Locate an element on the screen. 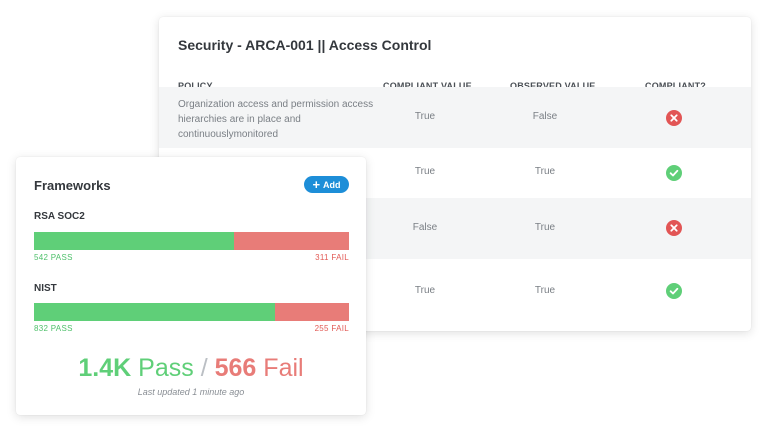  frameworks-title: Frameworks is located at coordinates (72, 185).